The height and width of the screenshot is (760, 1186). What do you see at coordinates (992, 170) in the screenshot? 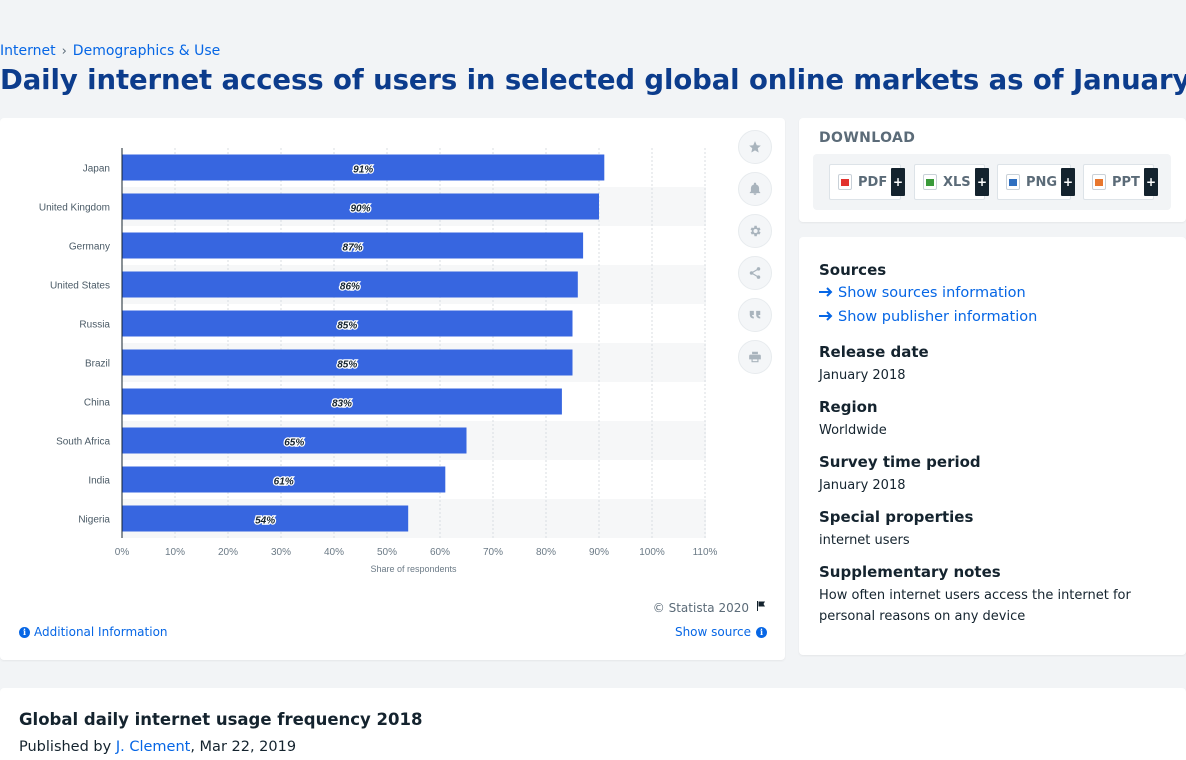
I see `download-panel: DOWNLOAD PDF + XLS + PNG + PPT +` at bounding box center [992, 170].